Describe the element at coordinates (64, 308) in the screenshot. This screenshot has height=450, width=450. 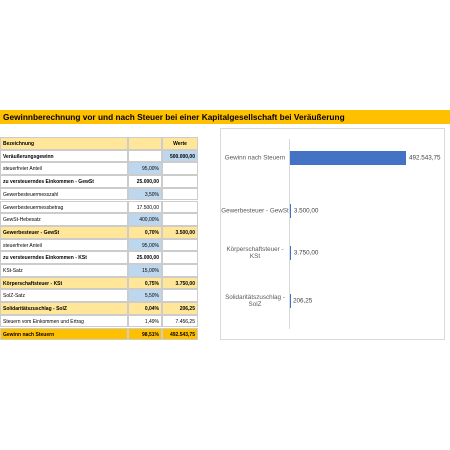
I see `table-cell: Solidaritätszuschlag - SolZ` at that location.